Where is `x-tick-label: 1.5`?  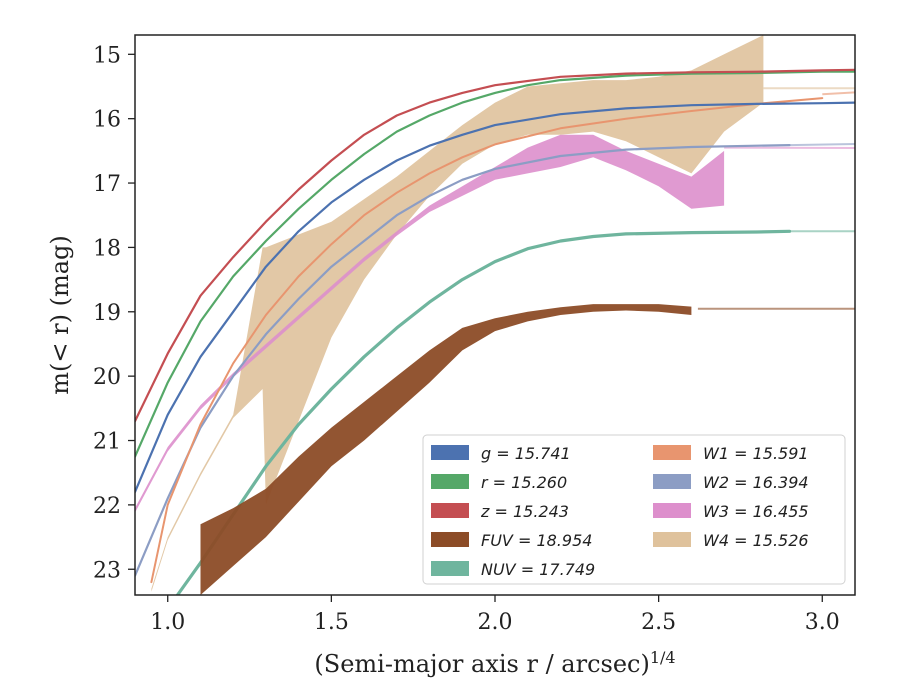 x-tick-label: 1.5 is located at coordinates (331, 622).